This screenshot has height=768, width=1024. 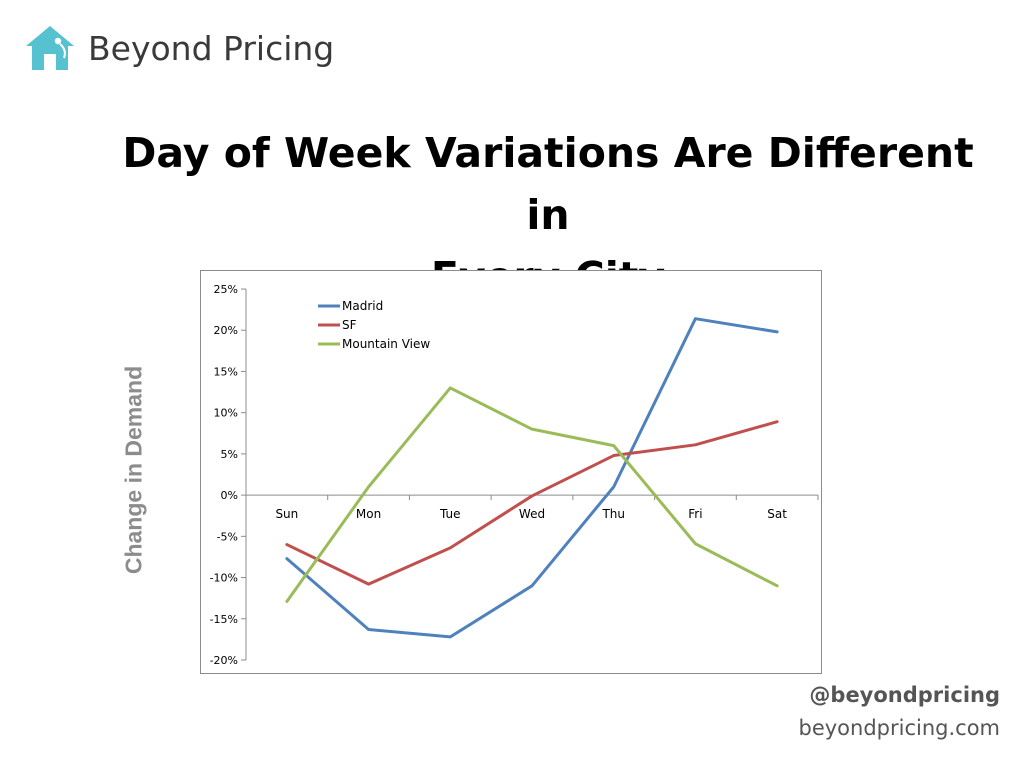 I want to click on series-line-sf, so click(x=532, y=503).